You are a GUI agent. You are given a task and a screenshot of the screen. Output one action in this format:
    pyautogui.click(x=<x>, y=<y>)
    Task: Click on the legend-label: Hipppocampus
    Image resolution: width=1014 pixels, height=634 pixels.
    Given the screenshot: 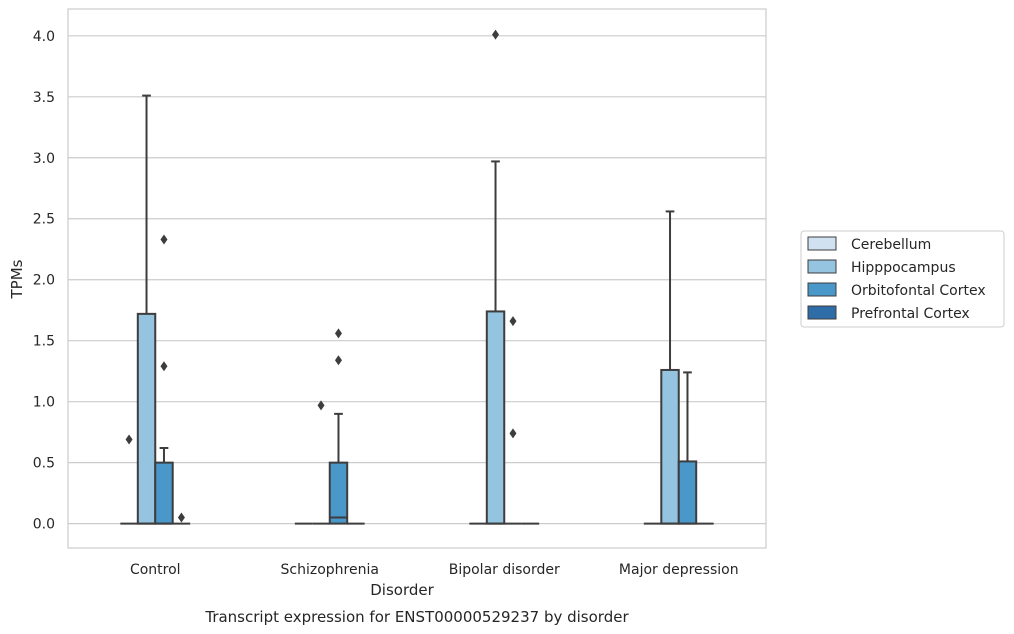 What is the action you would take?
    pyautogui.click(x=903, y=268)
    